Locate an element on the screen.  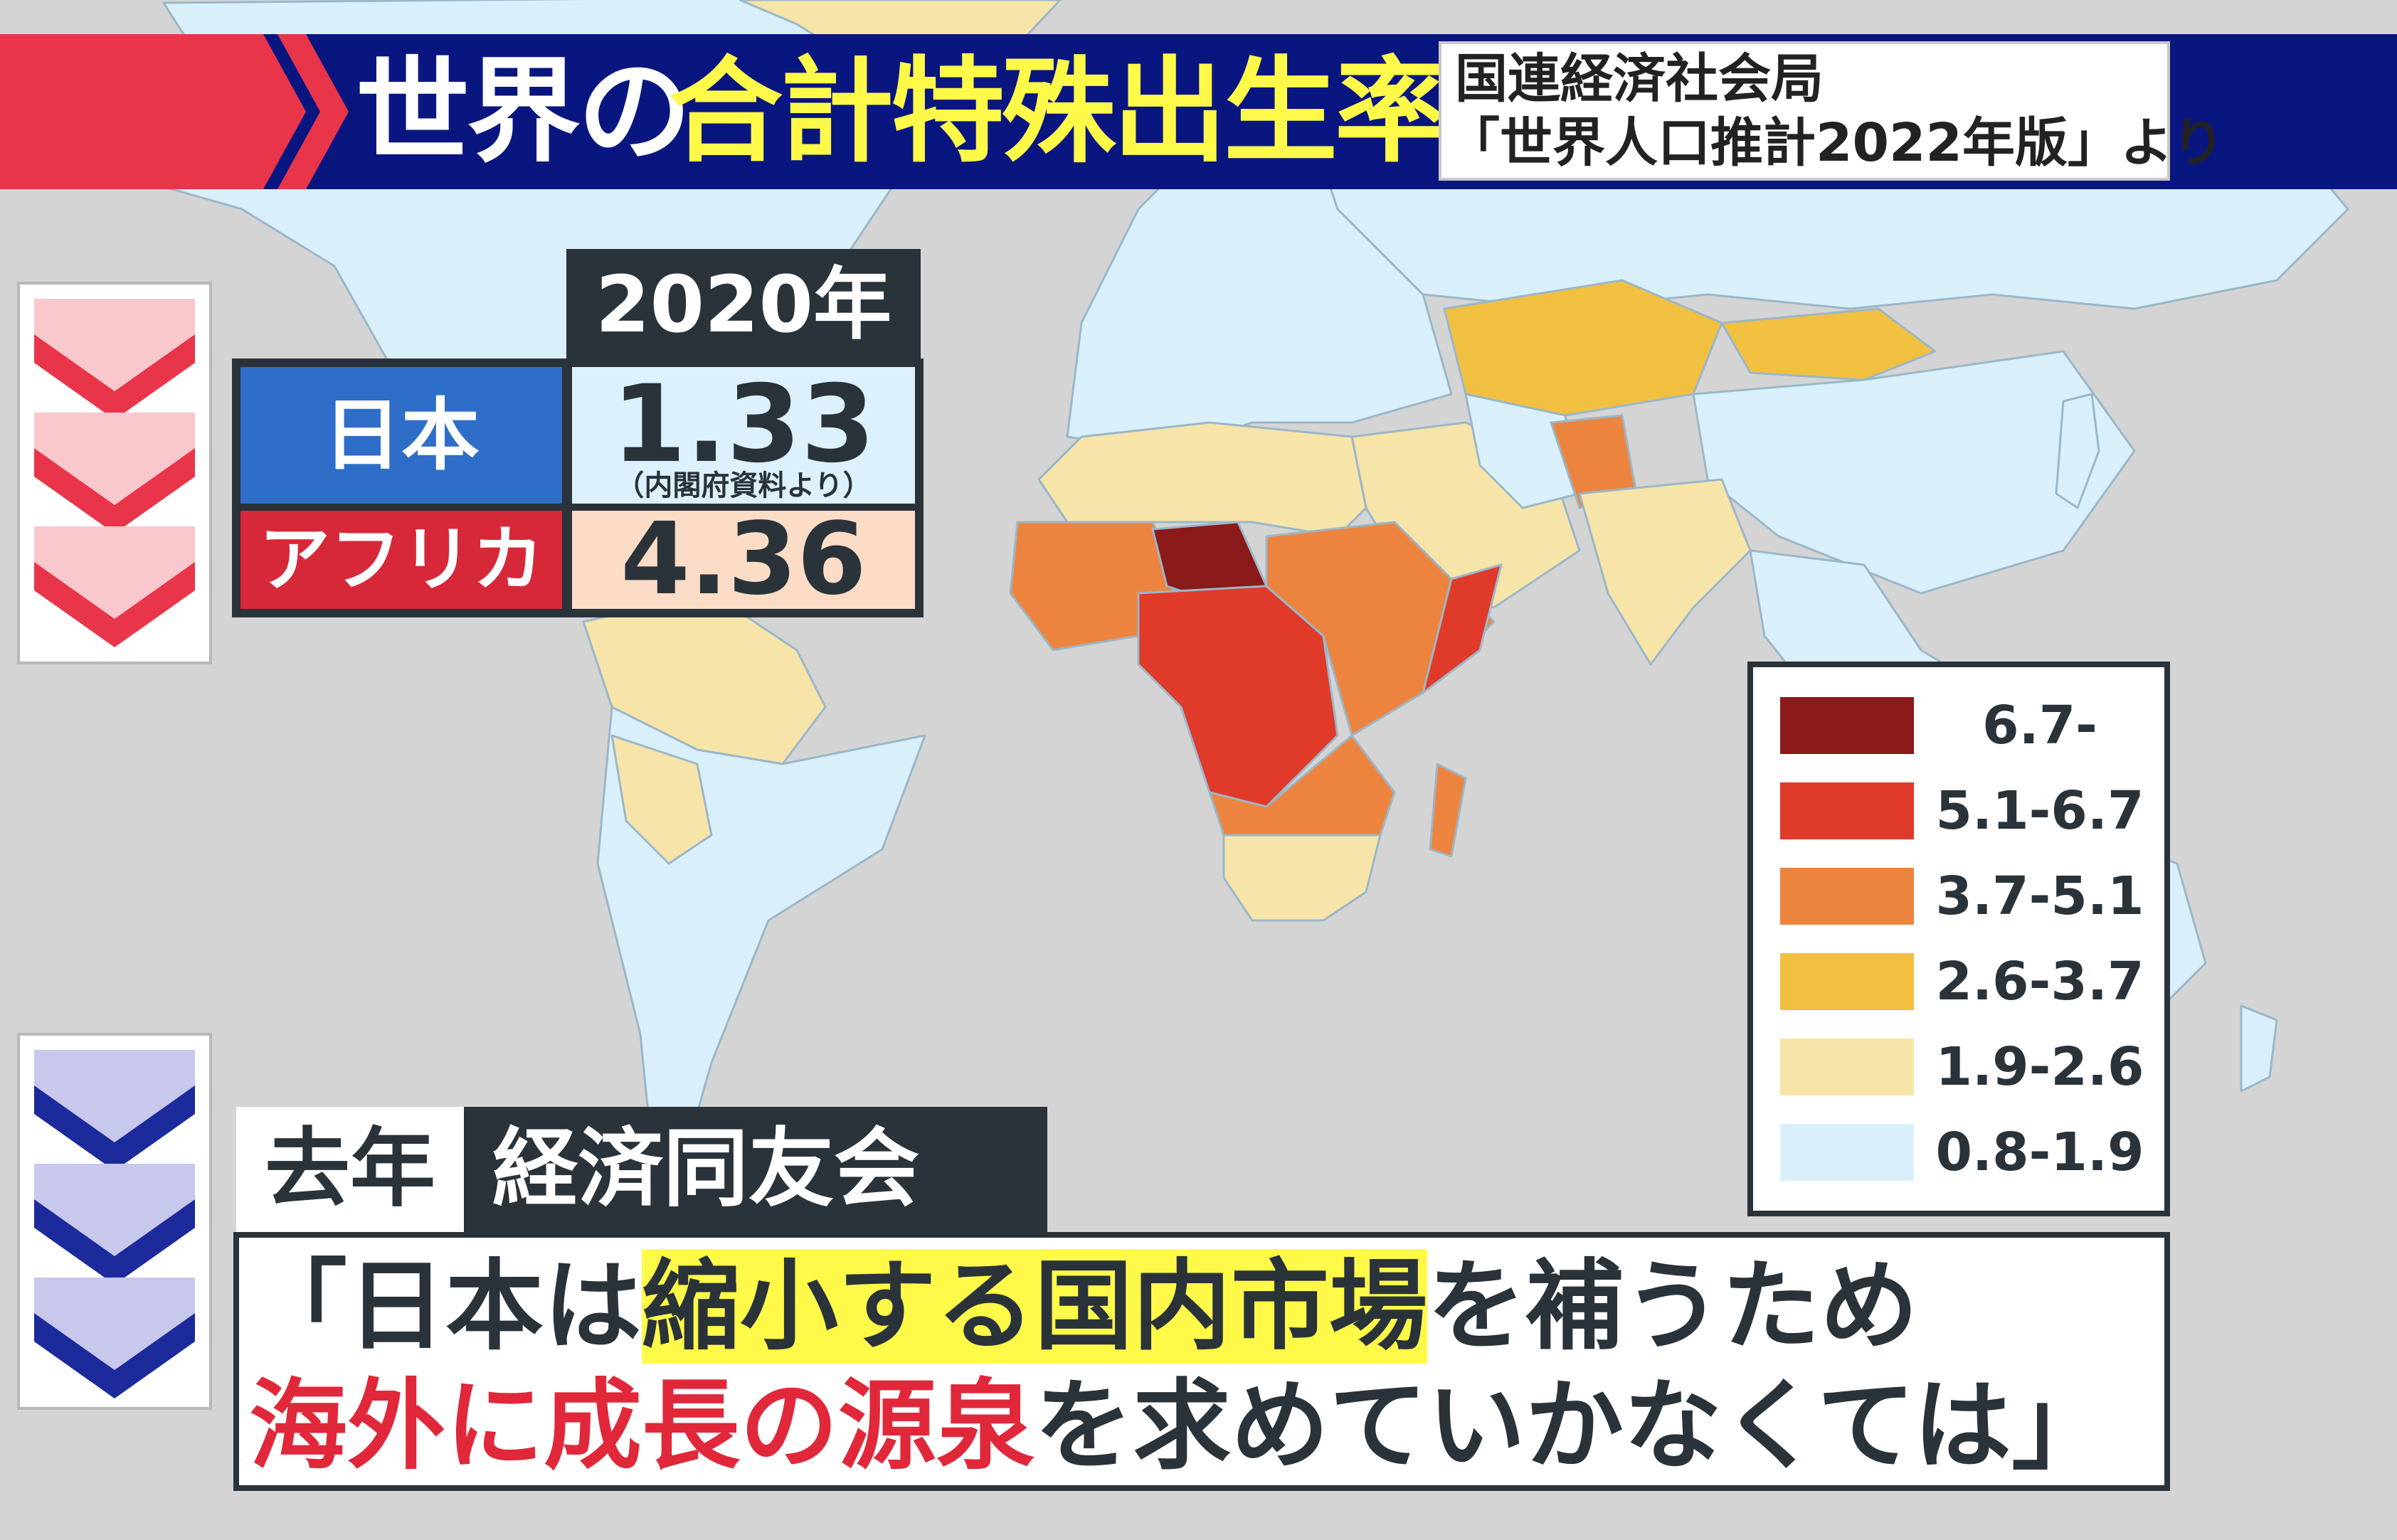
new-zealand is located at coordinates (2259, 1048).